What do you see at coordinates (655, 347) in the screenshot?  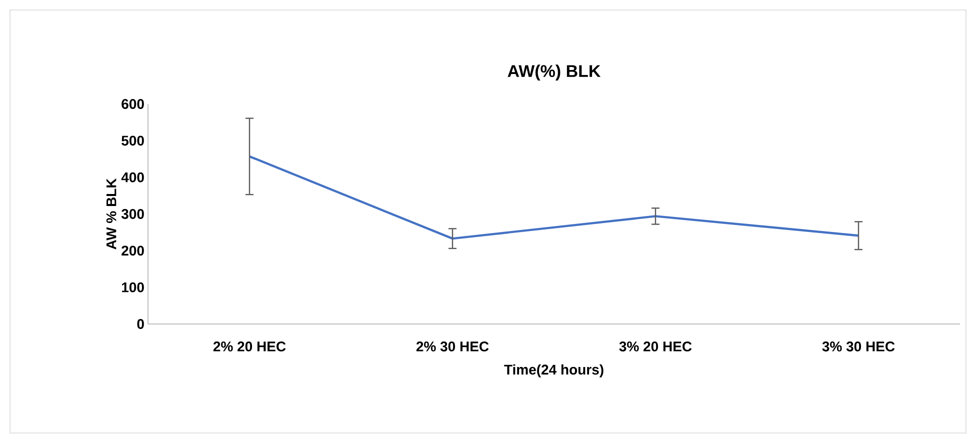 I see `x-tick-label: 3% 20 HEC` at bounding box center [655, 347].